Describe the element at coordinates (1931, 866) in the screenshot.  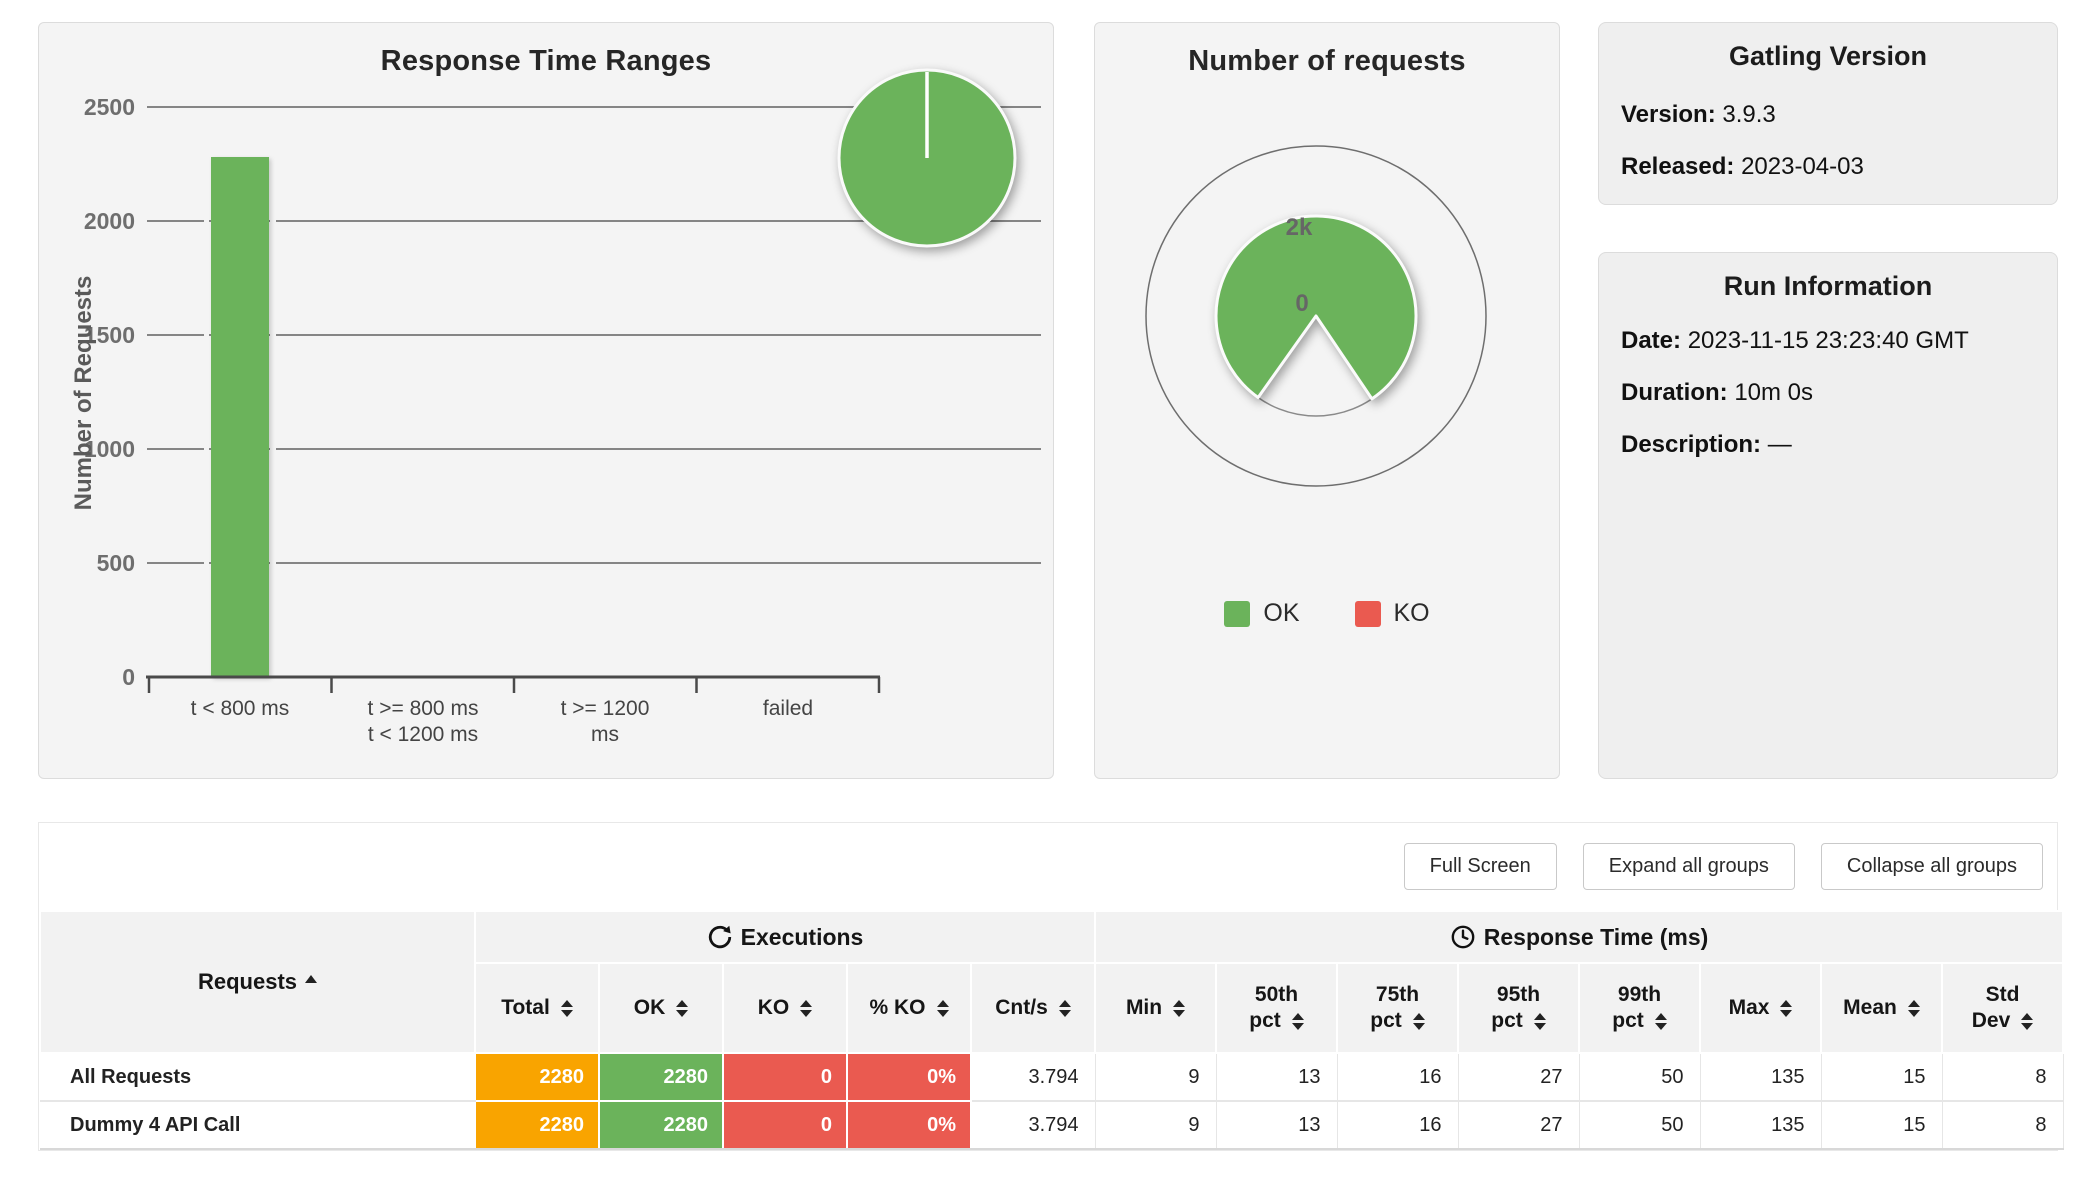
I see `collapse-all-groups-button: Collapse all groups` at that location.